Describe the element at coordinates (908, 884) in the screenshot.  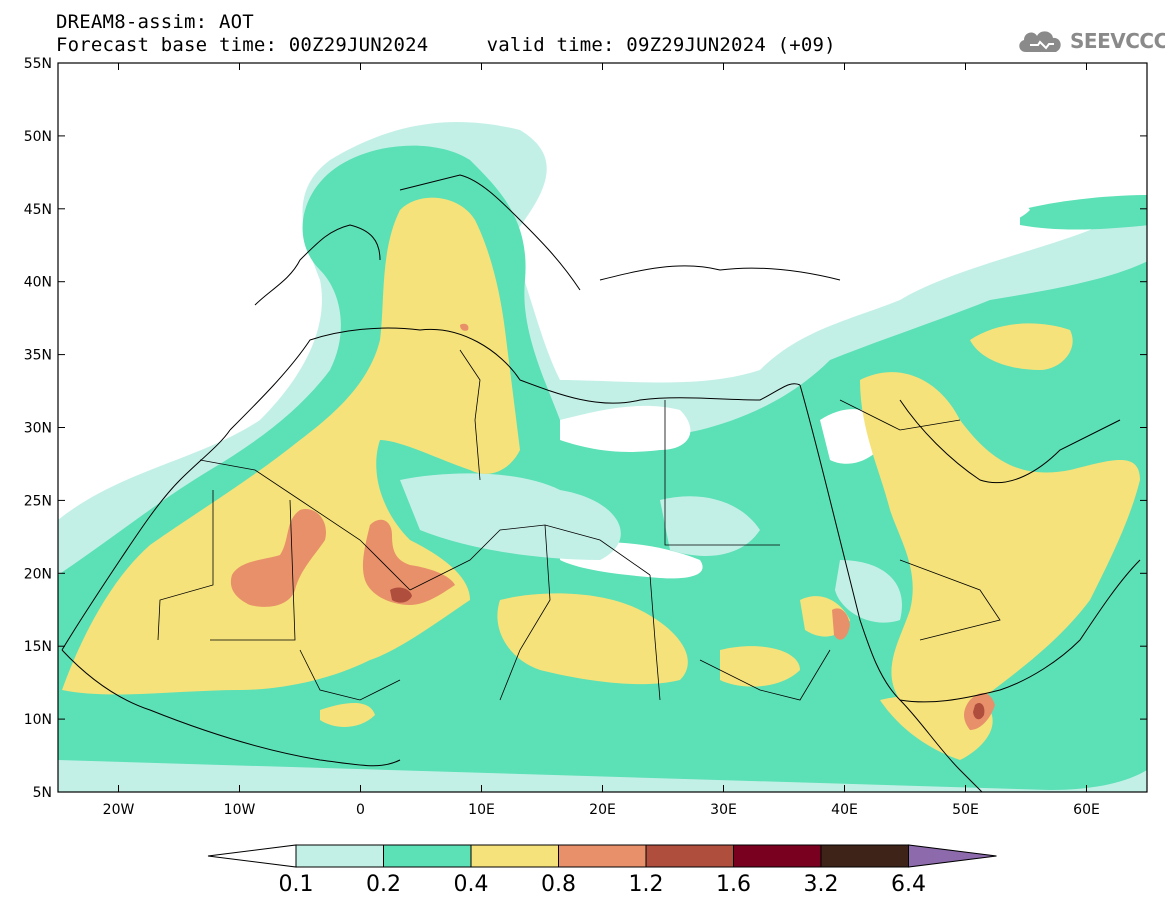
I see `colorbar-level-label: 6.4` at that location.